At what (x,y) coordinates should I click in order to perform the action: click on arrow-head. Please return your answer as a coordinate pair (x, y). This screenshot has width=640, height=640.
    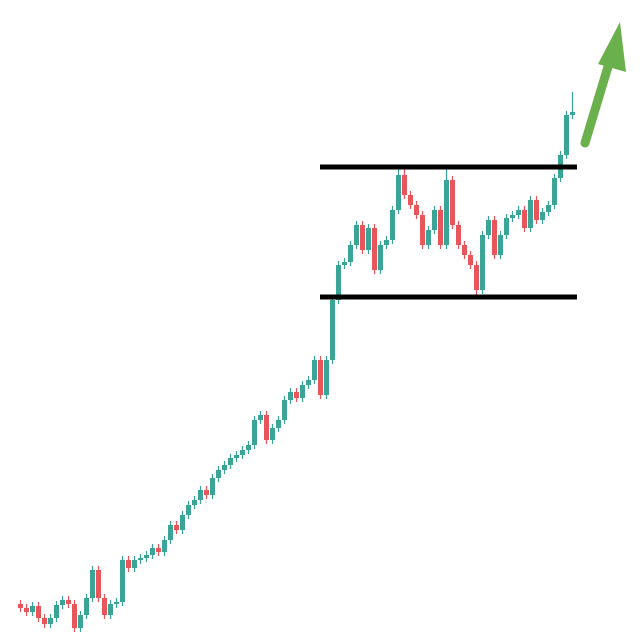
    Looking at the image, I should click on (612, 47).